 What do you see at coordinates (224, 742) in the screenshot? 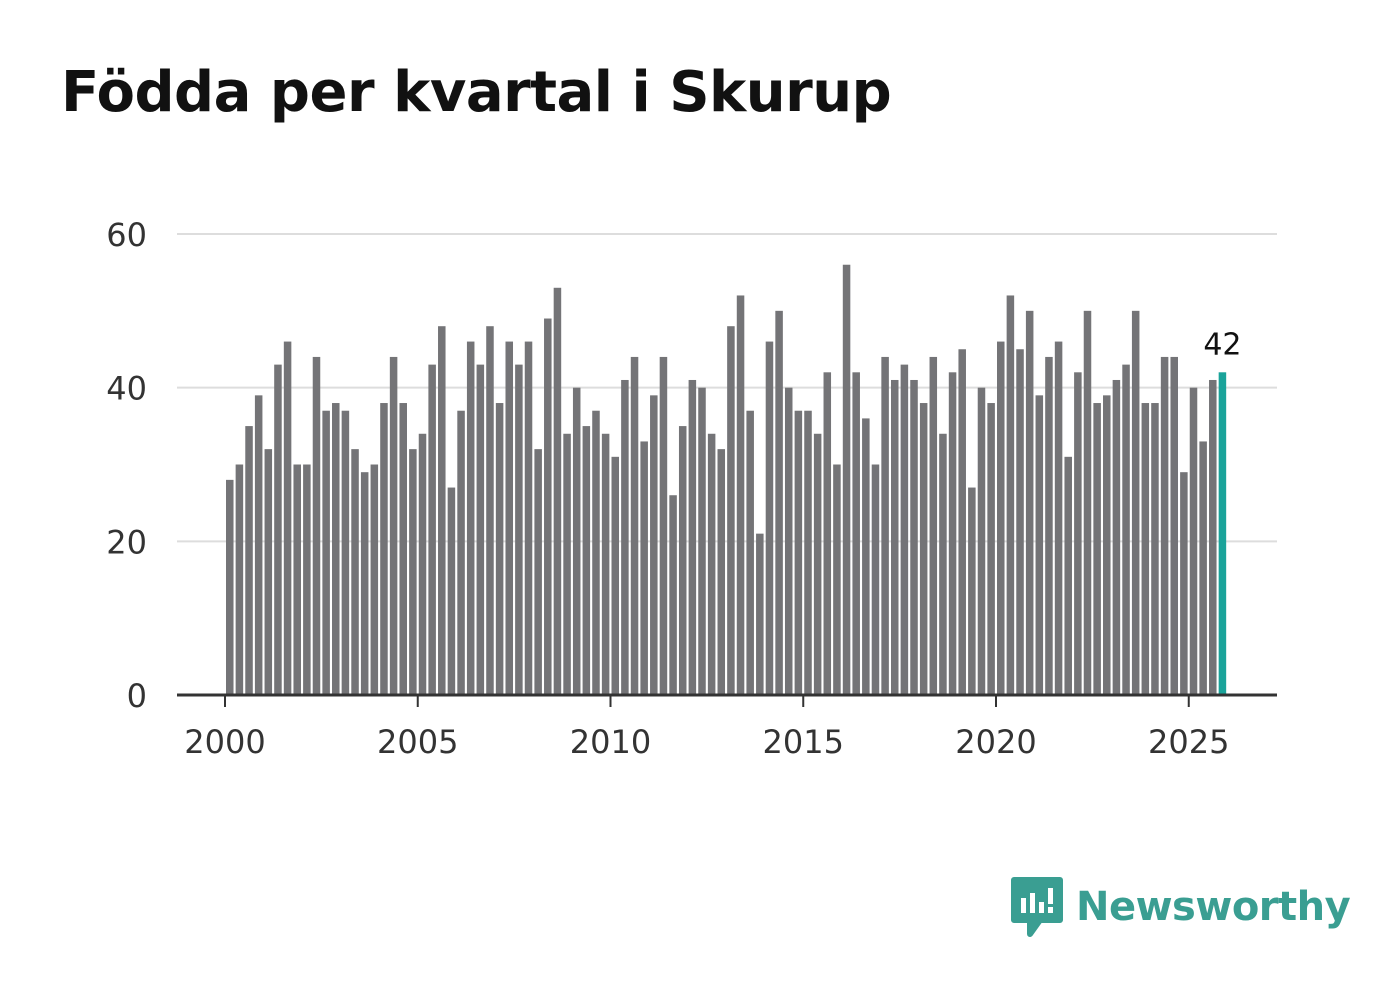
I see `x-tick-label: 2000` at bounding box center [224, 742].